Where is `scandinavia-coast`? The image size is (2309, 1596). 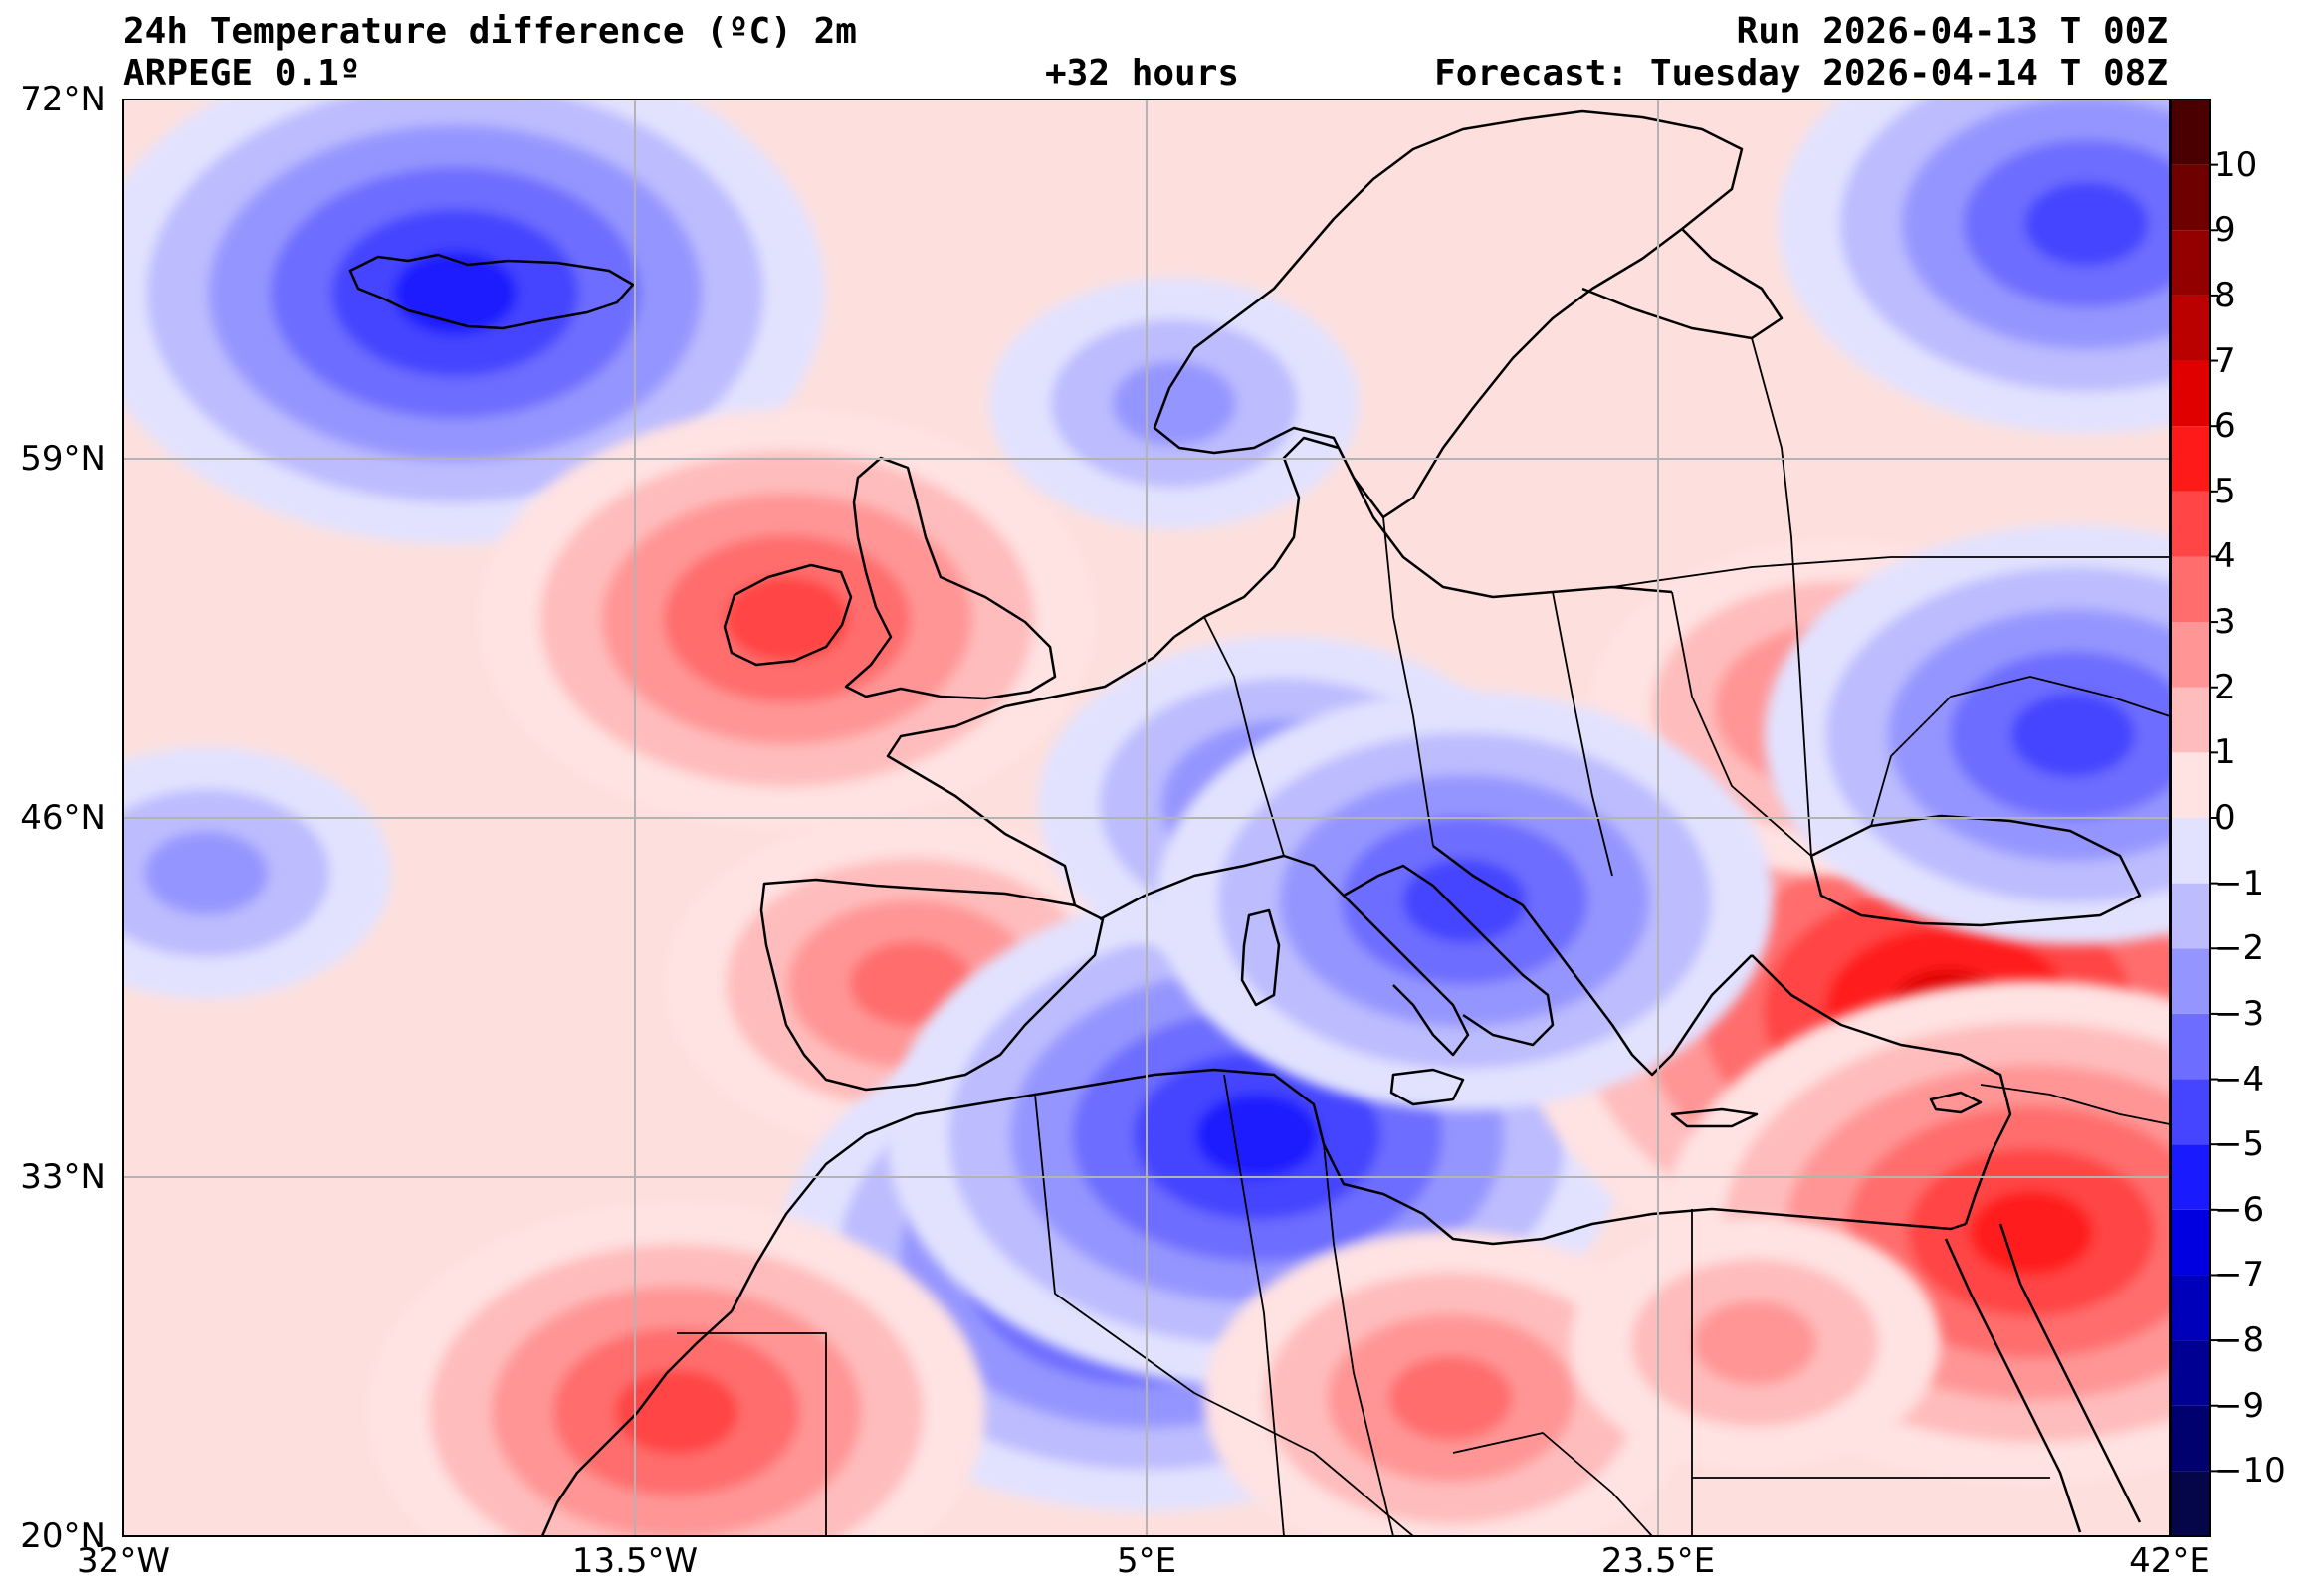 scandinavia-coast is located at coordinates (1448, 314).